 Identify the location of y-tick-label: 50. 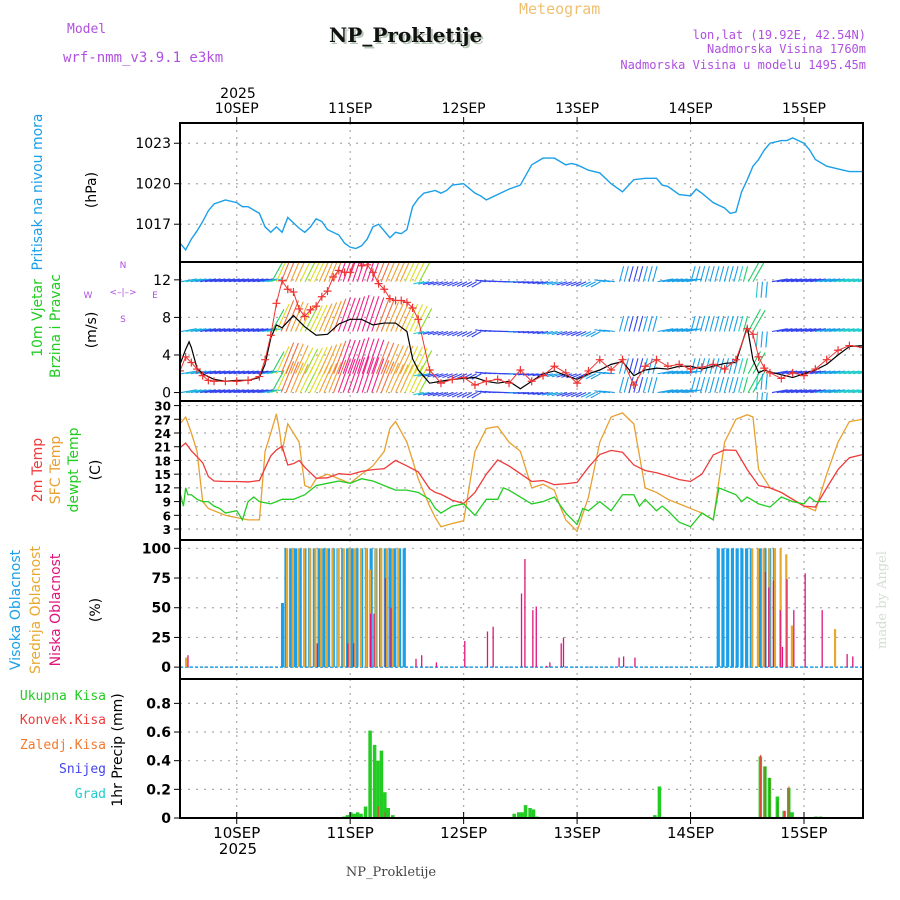
(162, 609).